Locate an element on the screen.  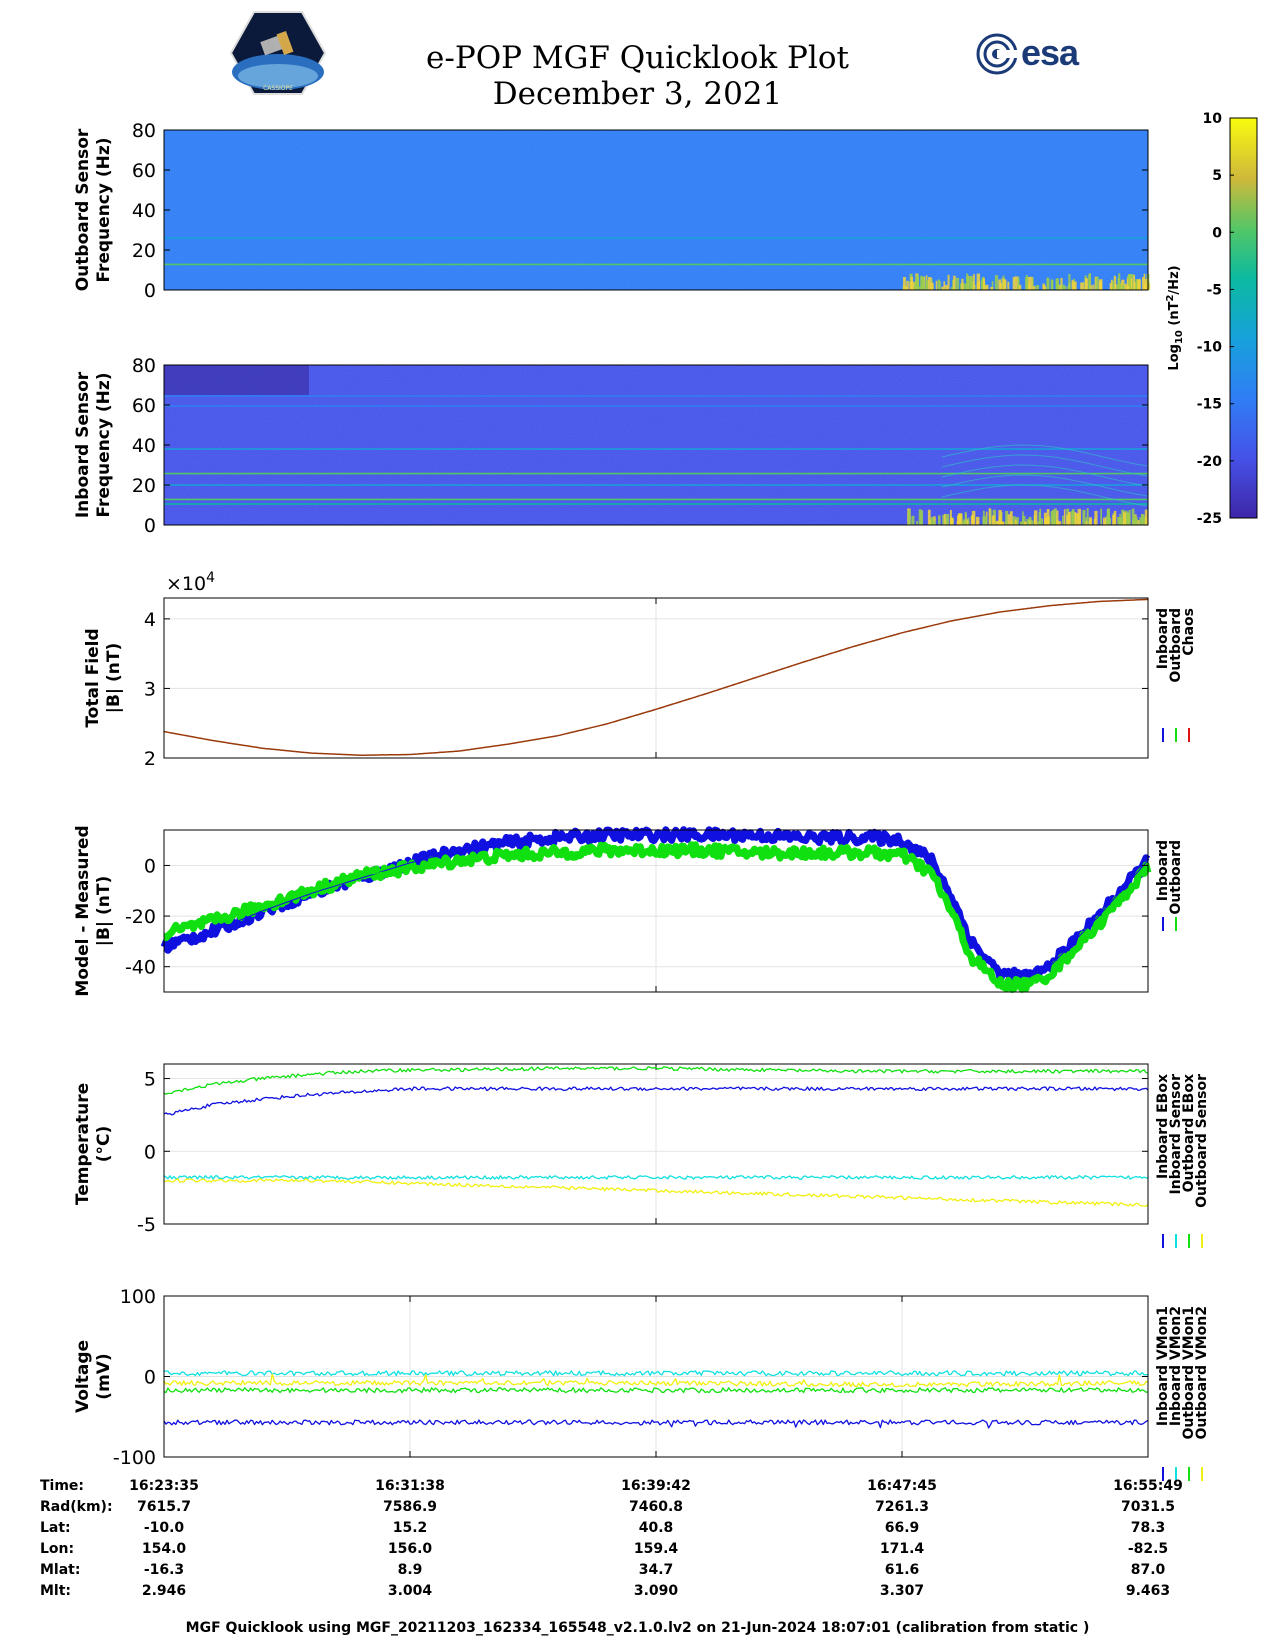
ylabel-3: Model - Measured|B| (nT) is located at coordinates (93, 910).